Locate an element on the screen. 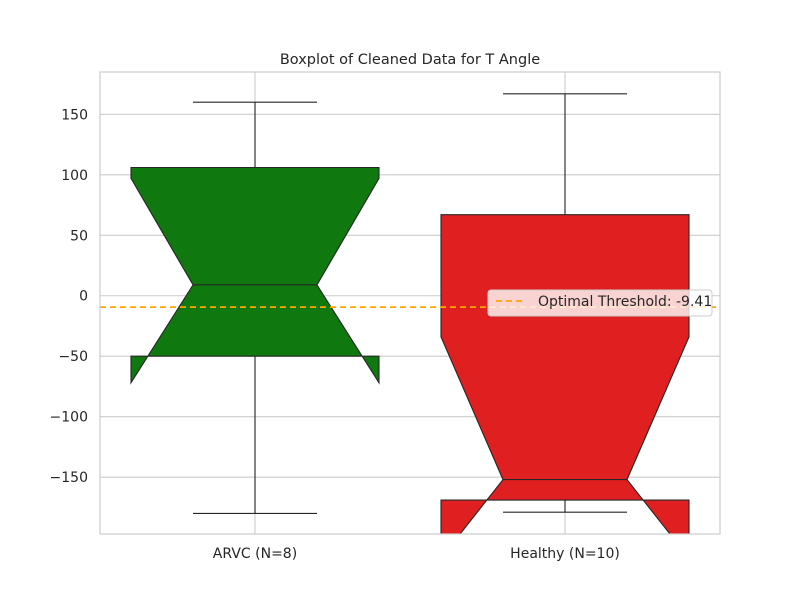 The width and height of the screenshot is (800, 600). legend: Optimal Threshold: -9.41 is located at coordinates (600, 303).